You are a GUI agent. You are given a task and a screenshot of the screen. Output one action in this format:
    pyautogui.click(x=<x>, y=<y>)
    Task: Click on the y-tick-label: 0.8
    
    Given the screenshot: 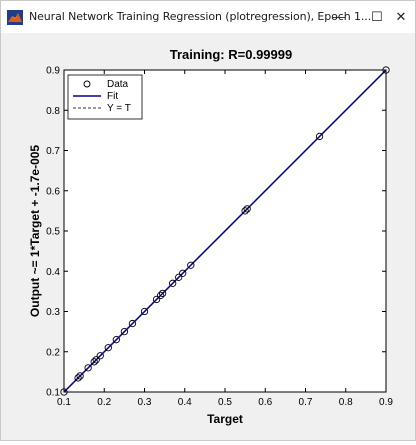 What is the action you would take?
    pyautogui.click(x=53, y=111)
    